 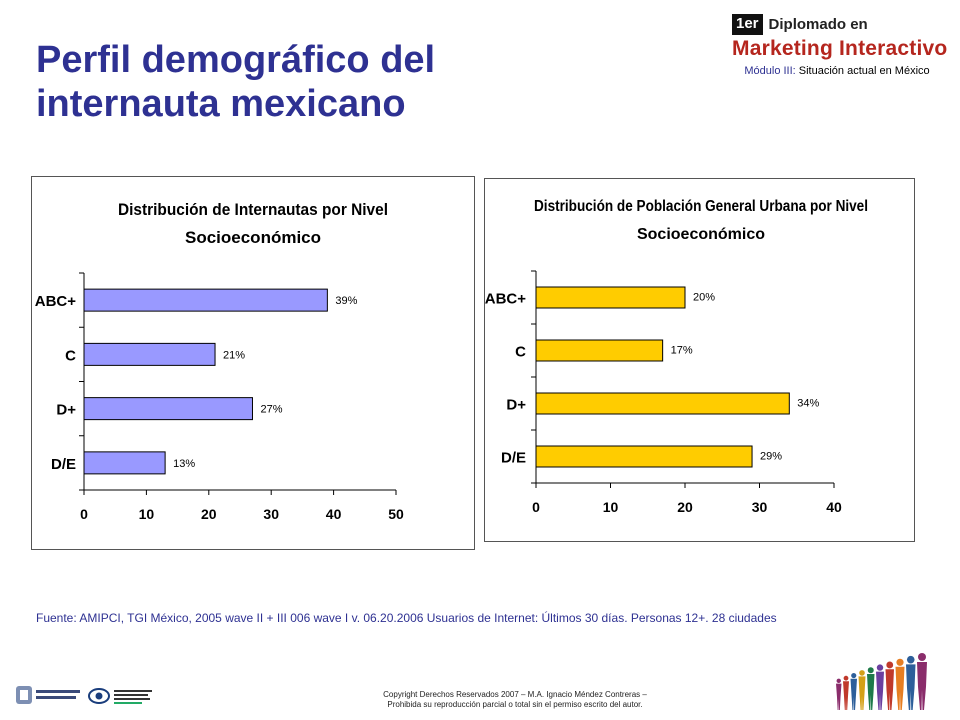 What do you see at coordinates (271, 410) in the screenshot?
I see `data-label: 27%` at bounding box center [271, 410].